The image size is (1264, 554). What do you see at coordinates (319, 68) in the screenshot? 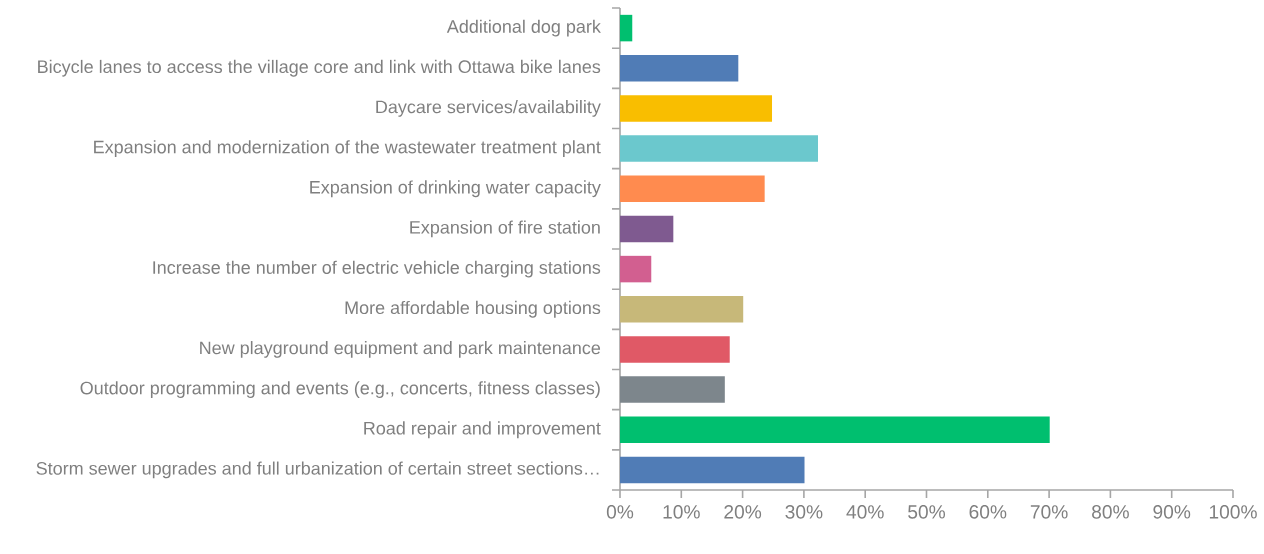
I see `y-tick-label: Bicycle lanes to access the village core and link with Ottawa bike lanes` at bounding box center [319, 68].